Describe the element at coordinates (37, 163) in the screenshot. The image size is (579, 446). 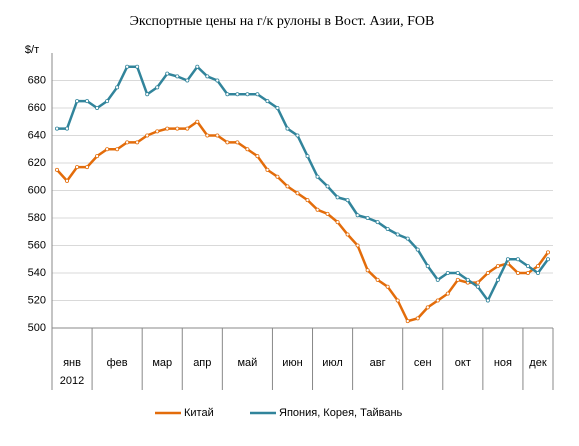
I see `y-tick-label: 620` at that location.